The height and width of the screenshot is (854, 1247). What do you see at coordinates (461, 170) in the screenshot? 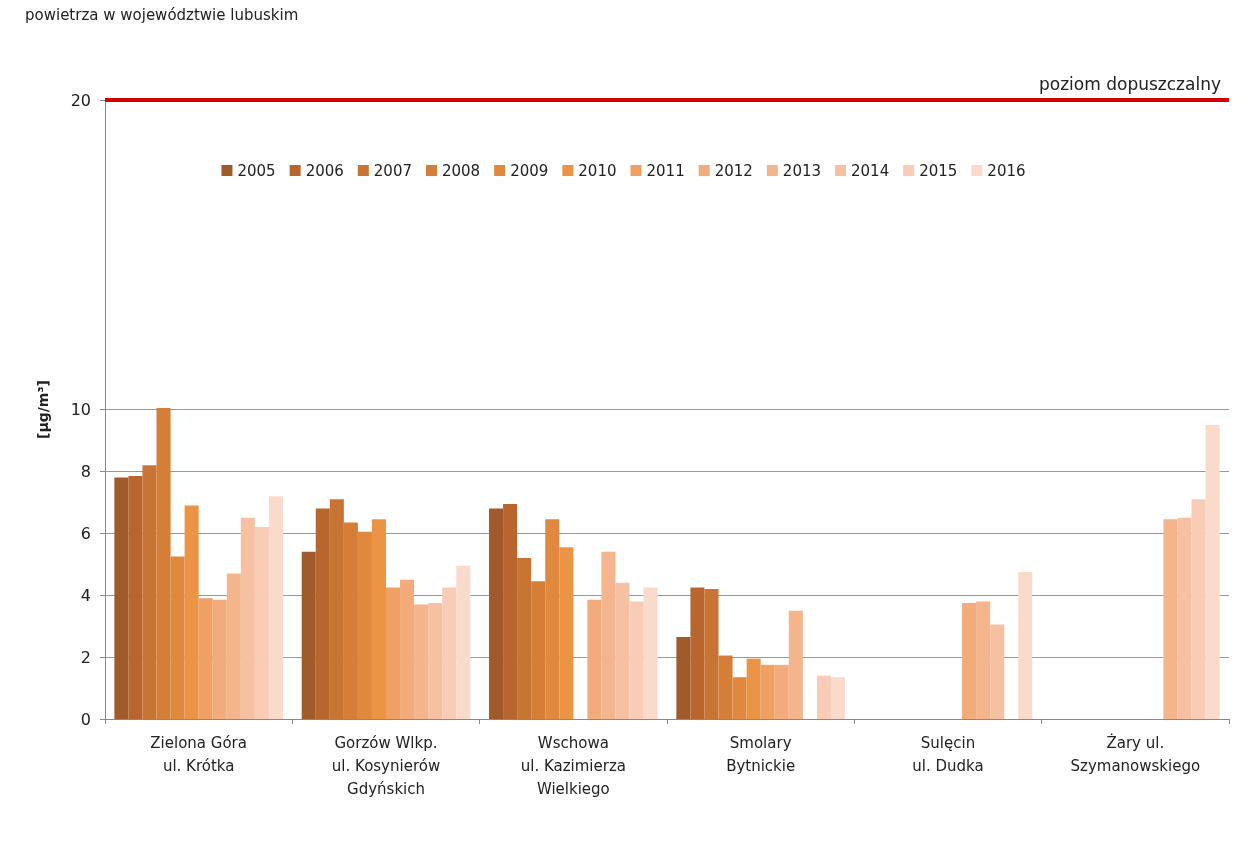
I see `legend-label: 2008` at bounding box center [461, 170].